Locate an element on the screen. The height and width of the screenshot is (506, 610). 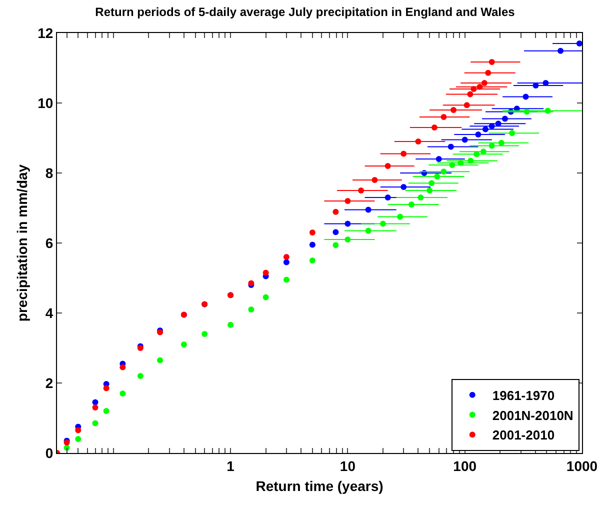
legend-label: 2001N-2010N is located at coordinates (533, 415).